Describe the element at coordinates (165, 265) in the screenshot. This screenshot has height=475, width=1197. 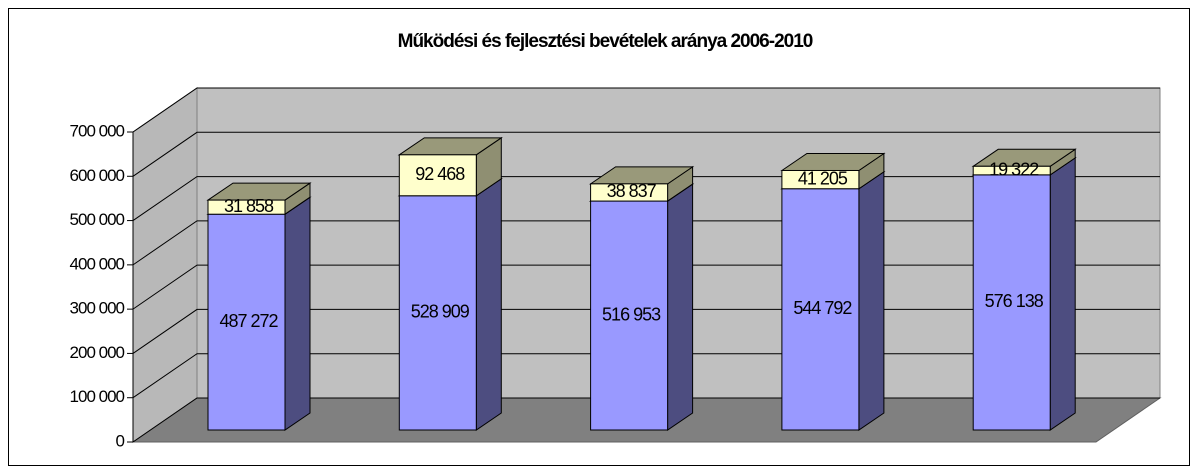
I see `side-wall` at that location.